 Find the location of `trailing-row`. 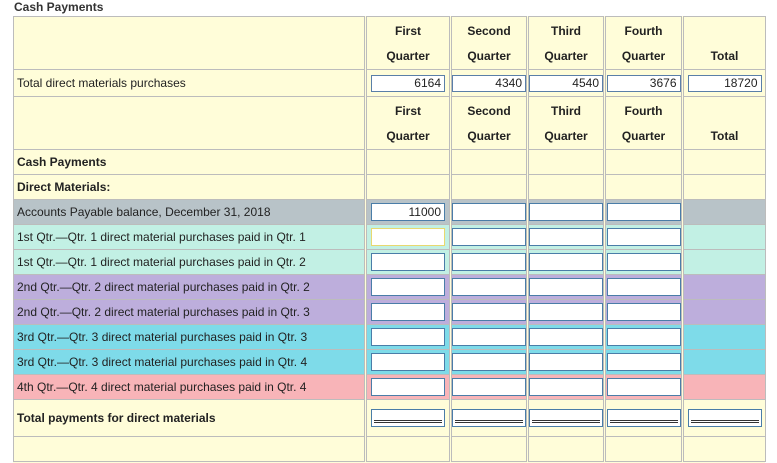

trailing-row is located at coordinates (389, 449).